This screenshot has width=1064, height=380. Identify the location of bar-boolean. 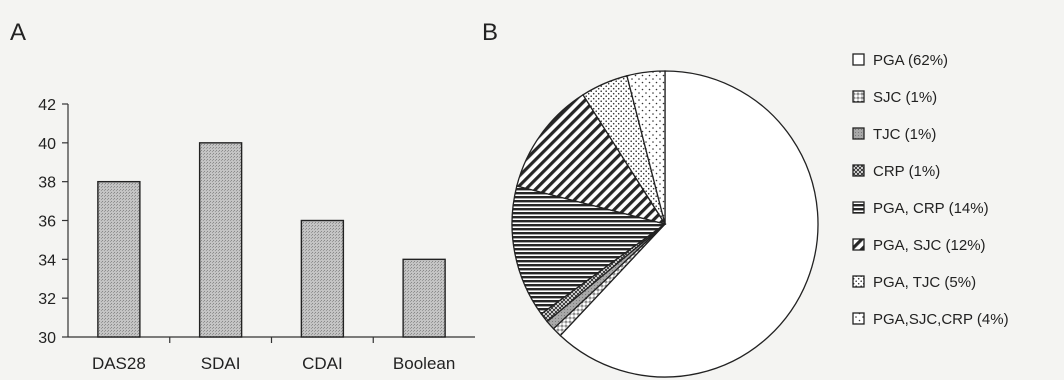
(424, 298).